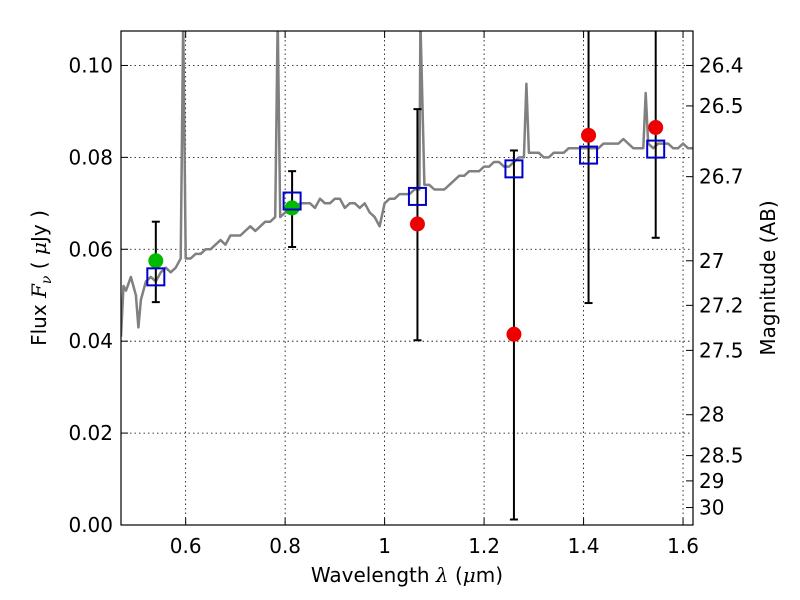 This screenshot has width=800, height=600. Describe the element at coordinates (90, 525) in the screenshot. I see `y-tick-label: 0.00` at that location.